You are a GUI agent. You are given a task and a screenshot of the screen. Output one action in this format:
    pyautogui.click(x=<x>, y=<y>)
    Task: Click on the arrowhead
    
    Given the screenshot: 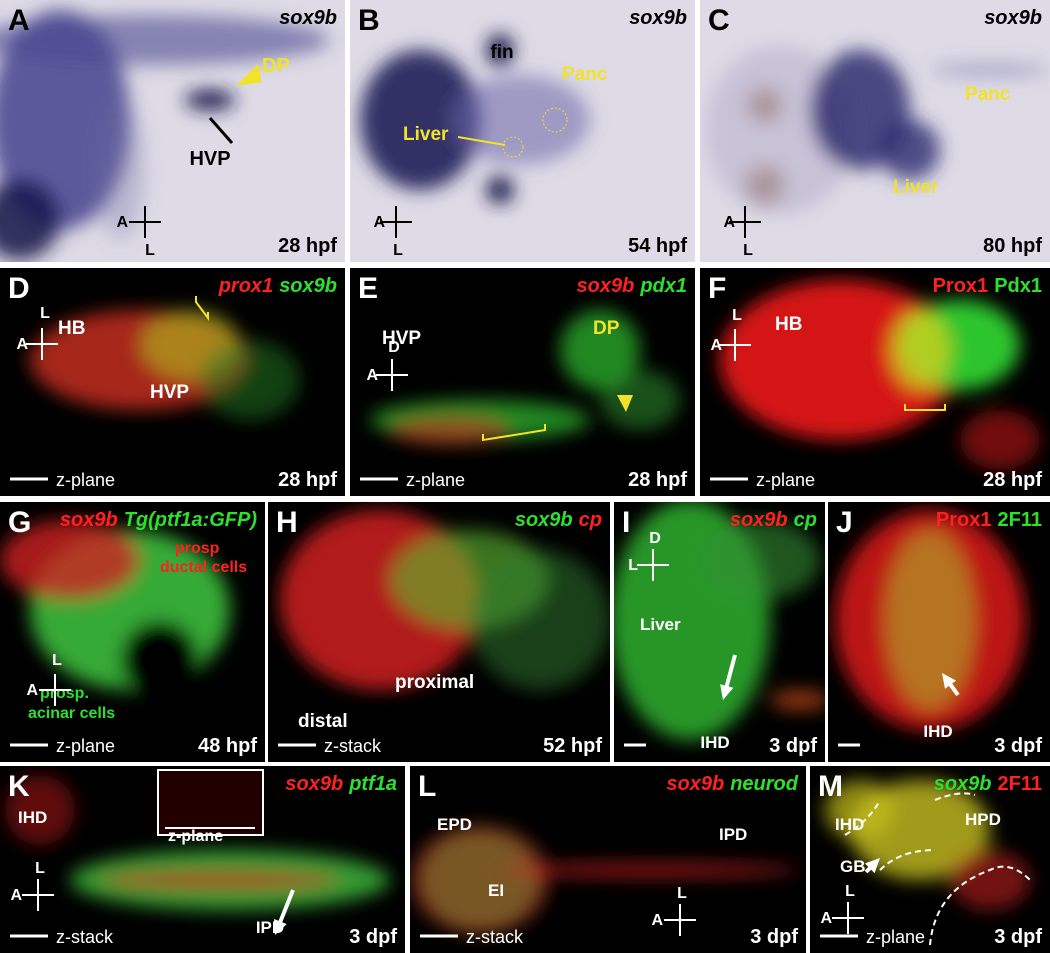 What is the action you would take?
    pyautogui.click(x=249, y=75)
    